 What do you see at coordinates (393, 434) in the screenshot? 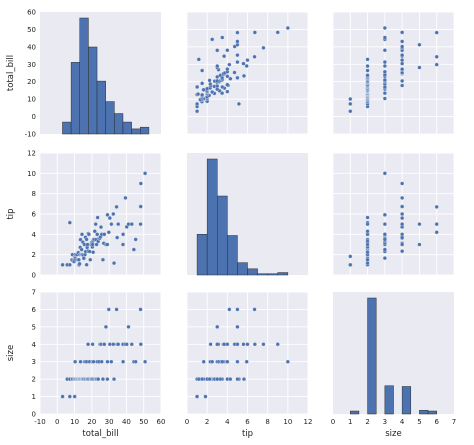
I see `x-axis-label: size` at bounding box center [393, 434].